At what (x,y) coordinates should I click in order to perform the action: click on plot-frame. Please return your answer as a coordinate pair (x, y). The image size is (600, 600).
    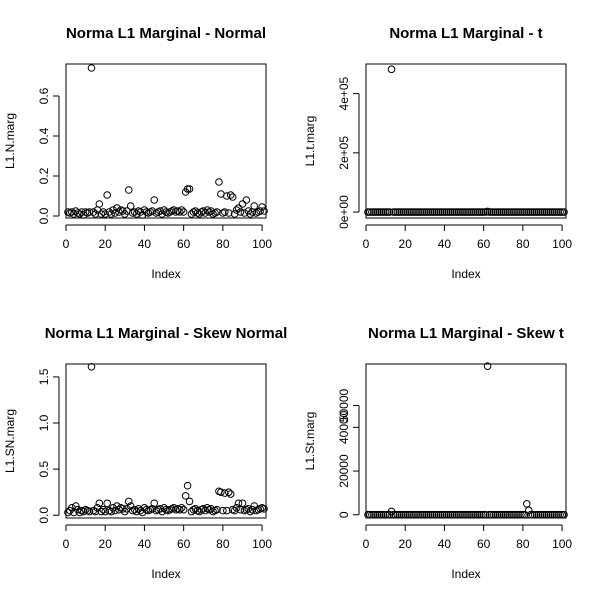
    Looking at the image, I should click on (166, 441).